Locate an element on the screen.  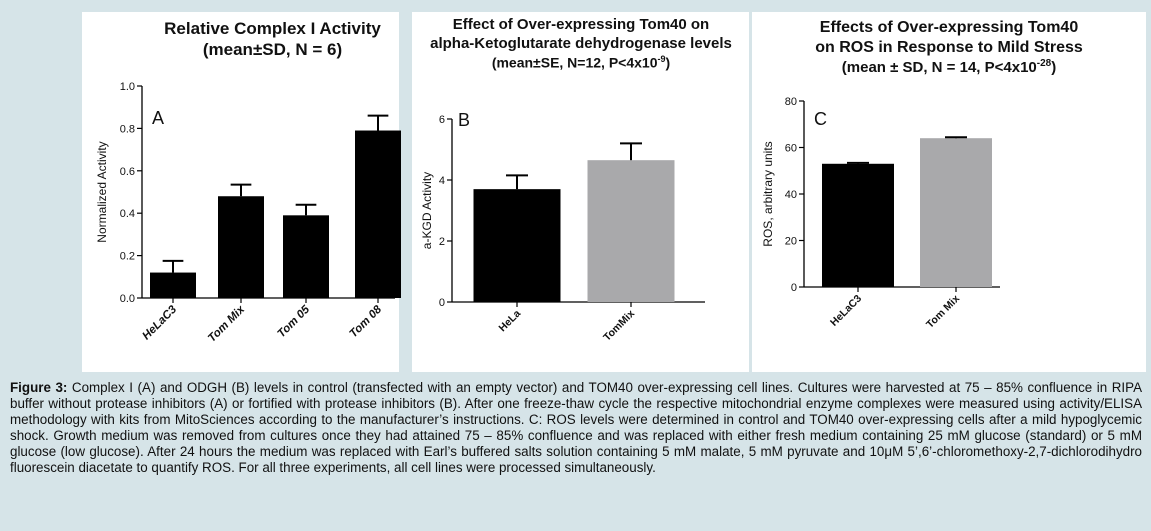
chart-c-panel-letter: C is located at coordinates (820, 119).